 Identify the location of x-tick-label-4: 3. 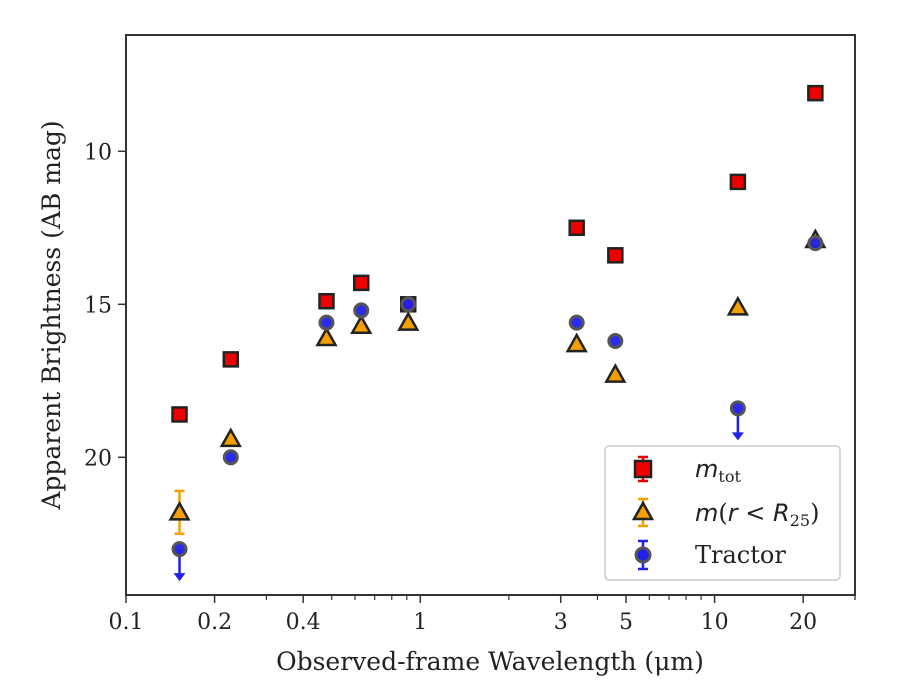
(561, 622).